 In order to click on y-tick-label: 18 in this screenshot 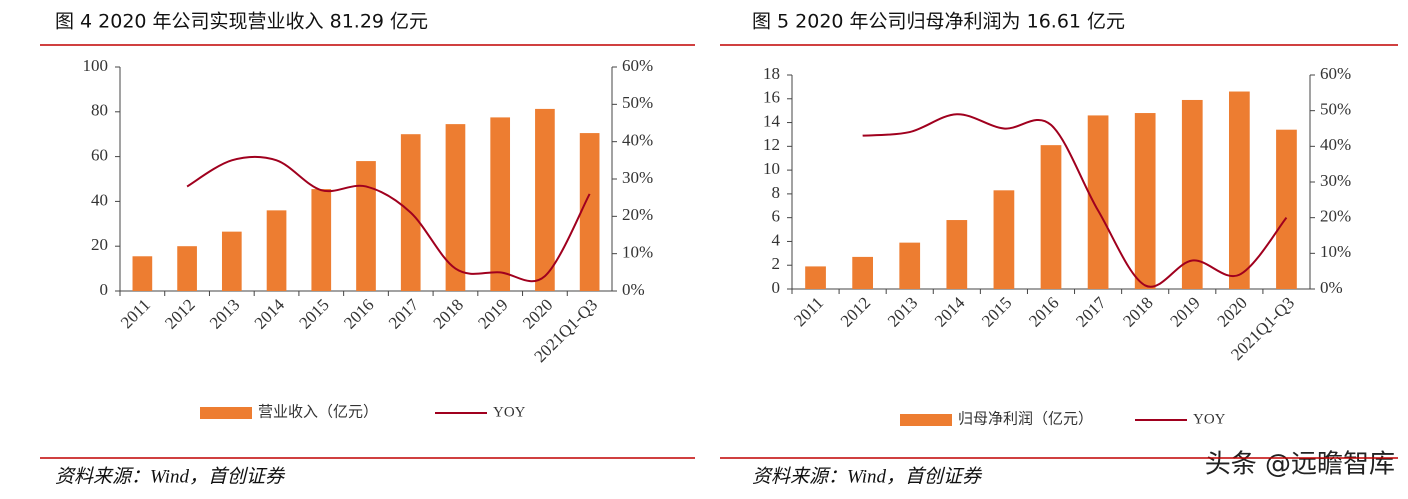, I will do `click(771, 73)`.